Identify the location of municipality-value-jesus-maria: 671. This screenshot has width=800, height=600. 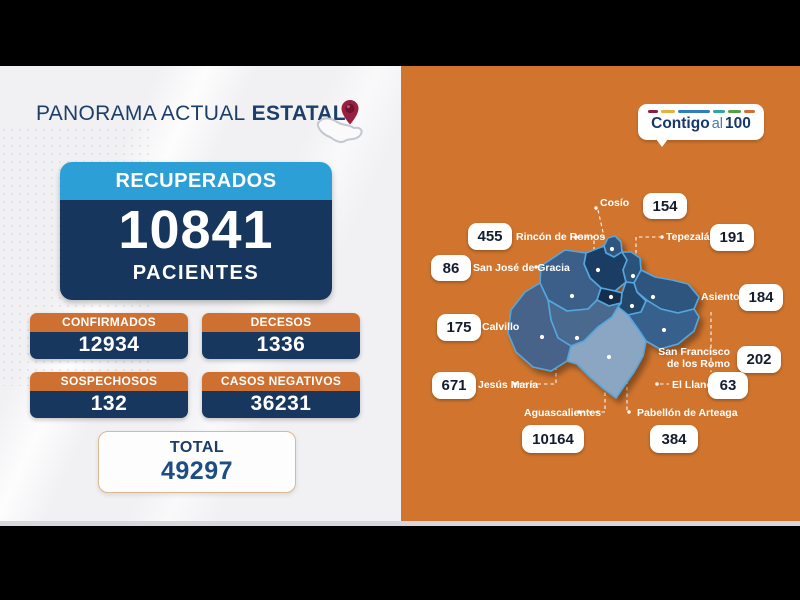
(454, 385).